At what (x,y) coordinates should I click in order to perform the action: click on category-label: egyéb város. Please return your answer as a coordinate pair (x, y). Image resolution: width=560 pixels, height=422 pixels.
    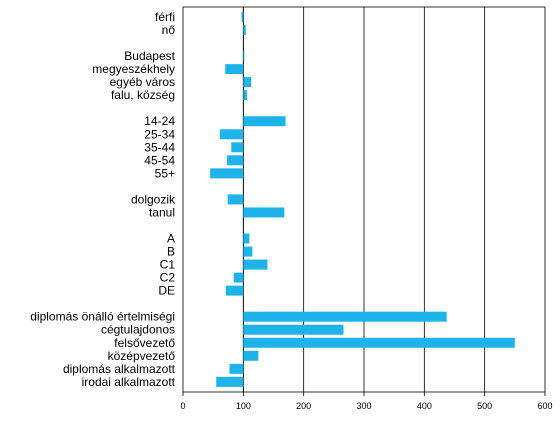
    Looking at the image, I should click on (142, 82).